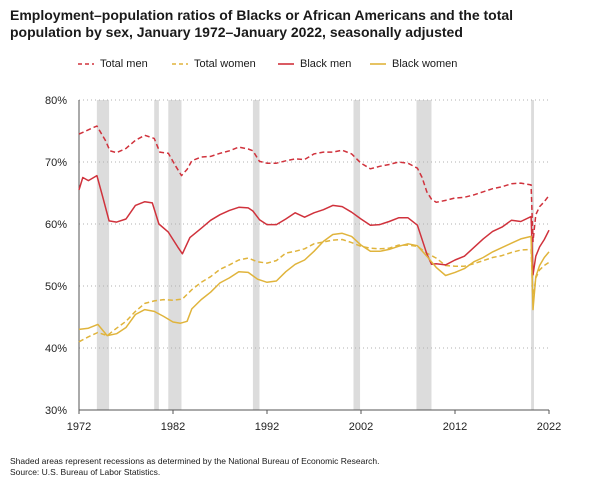 This screenshot has height=500, width=600. I want to click on note-source: Source: U.S. Bureau of Labor Statistics., so click(85, 472).